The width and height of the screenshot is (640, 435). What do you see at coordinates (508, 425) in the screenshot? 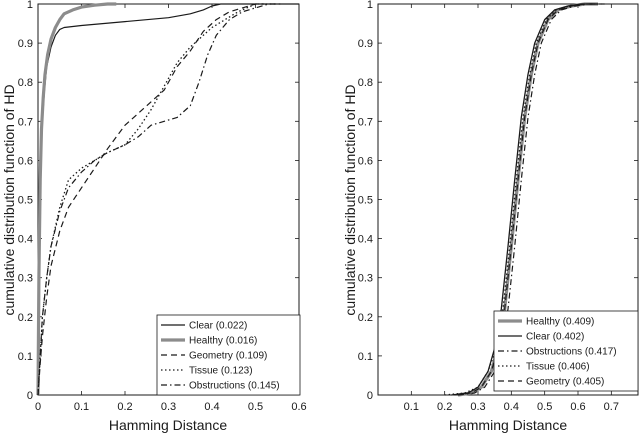
I see `x-axis-label-right: Hamming Distance` at bounding box center [508, 425].